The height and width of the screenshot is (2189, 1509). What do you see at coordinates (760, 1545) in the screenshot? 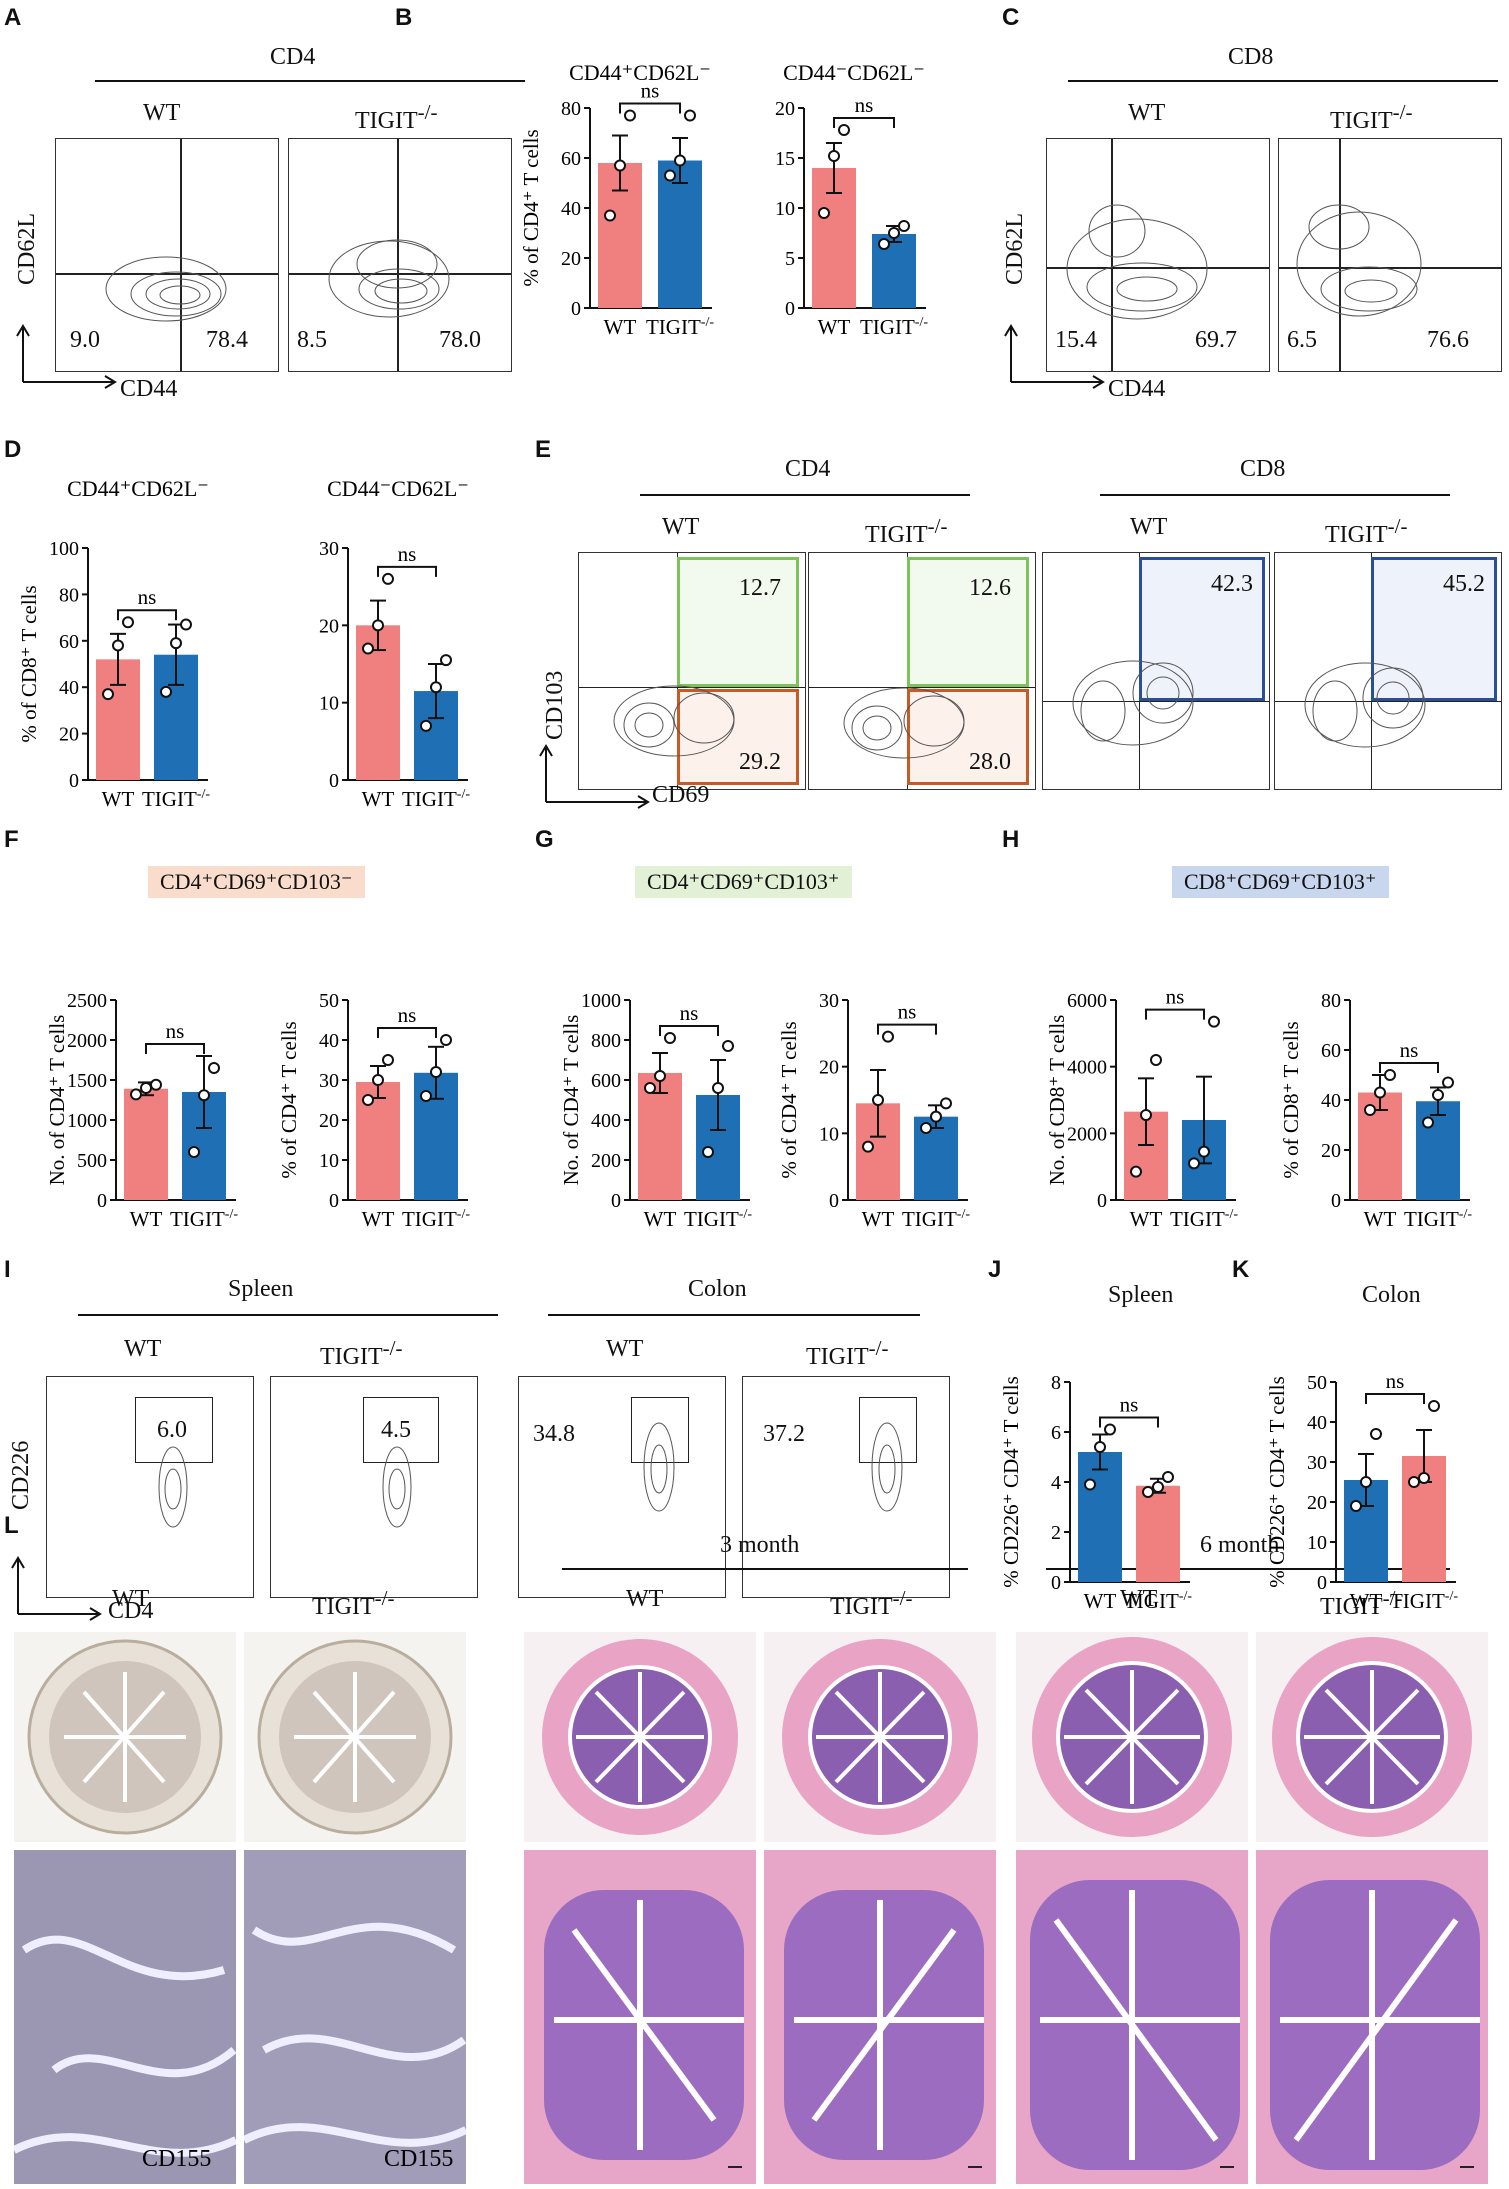
I see `m-3month-title: 3 month` at bounding box center [760, 1545].